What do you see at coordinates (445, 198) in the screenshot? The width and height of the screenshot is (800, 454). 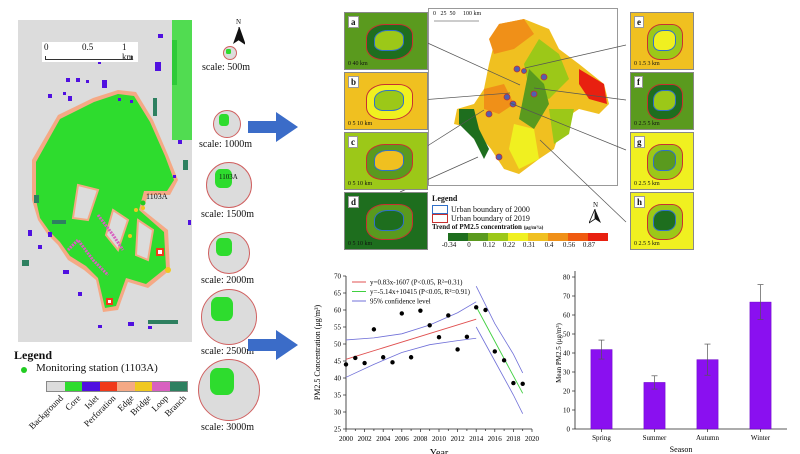 I see `trend-legend-title: Legend` at bounding box center [445, 198].